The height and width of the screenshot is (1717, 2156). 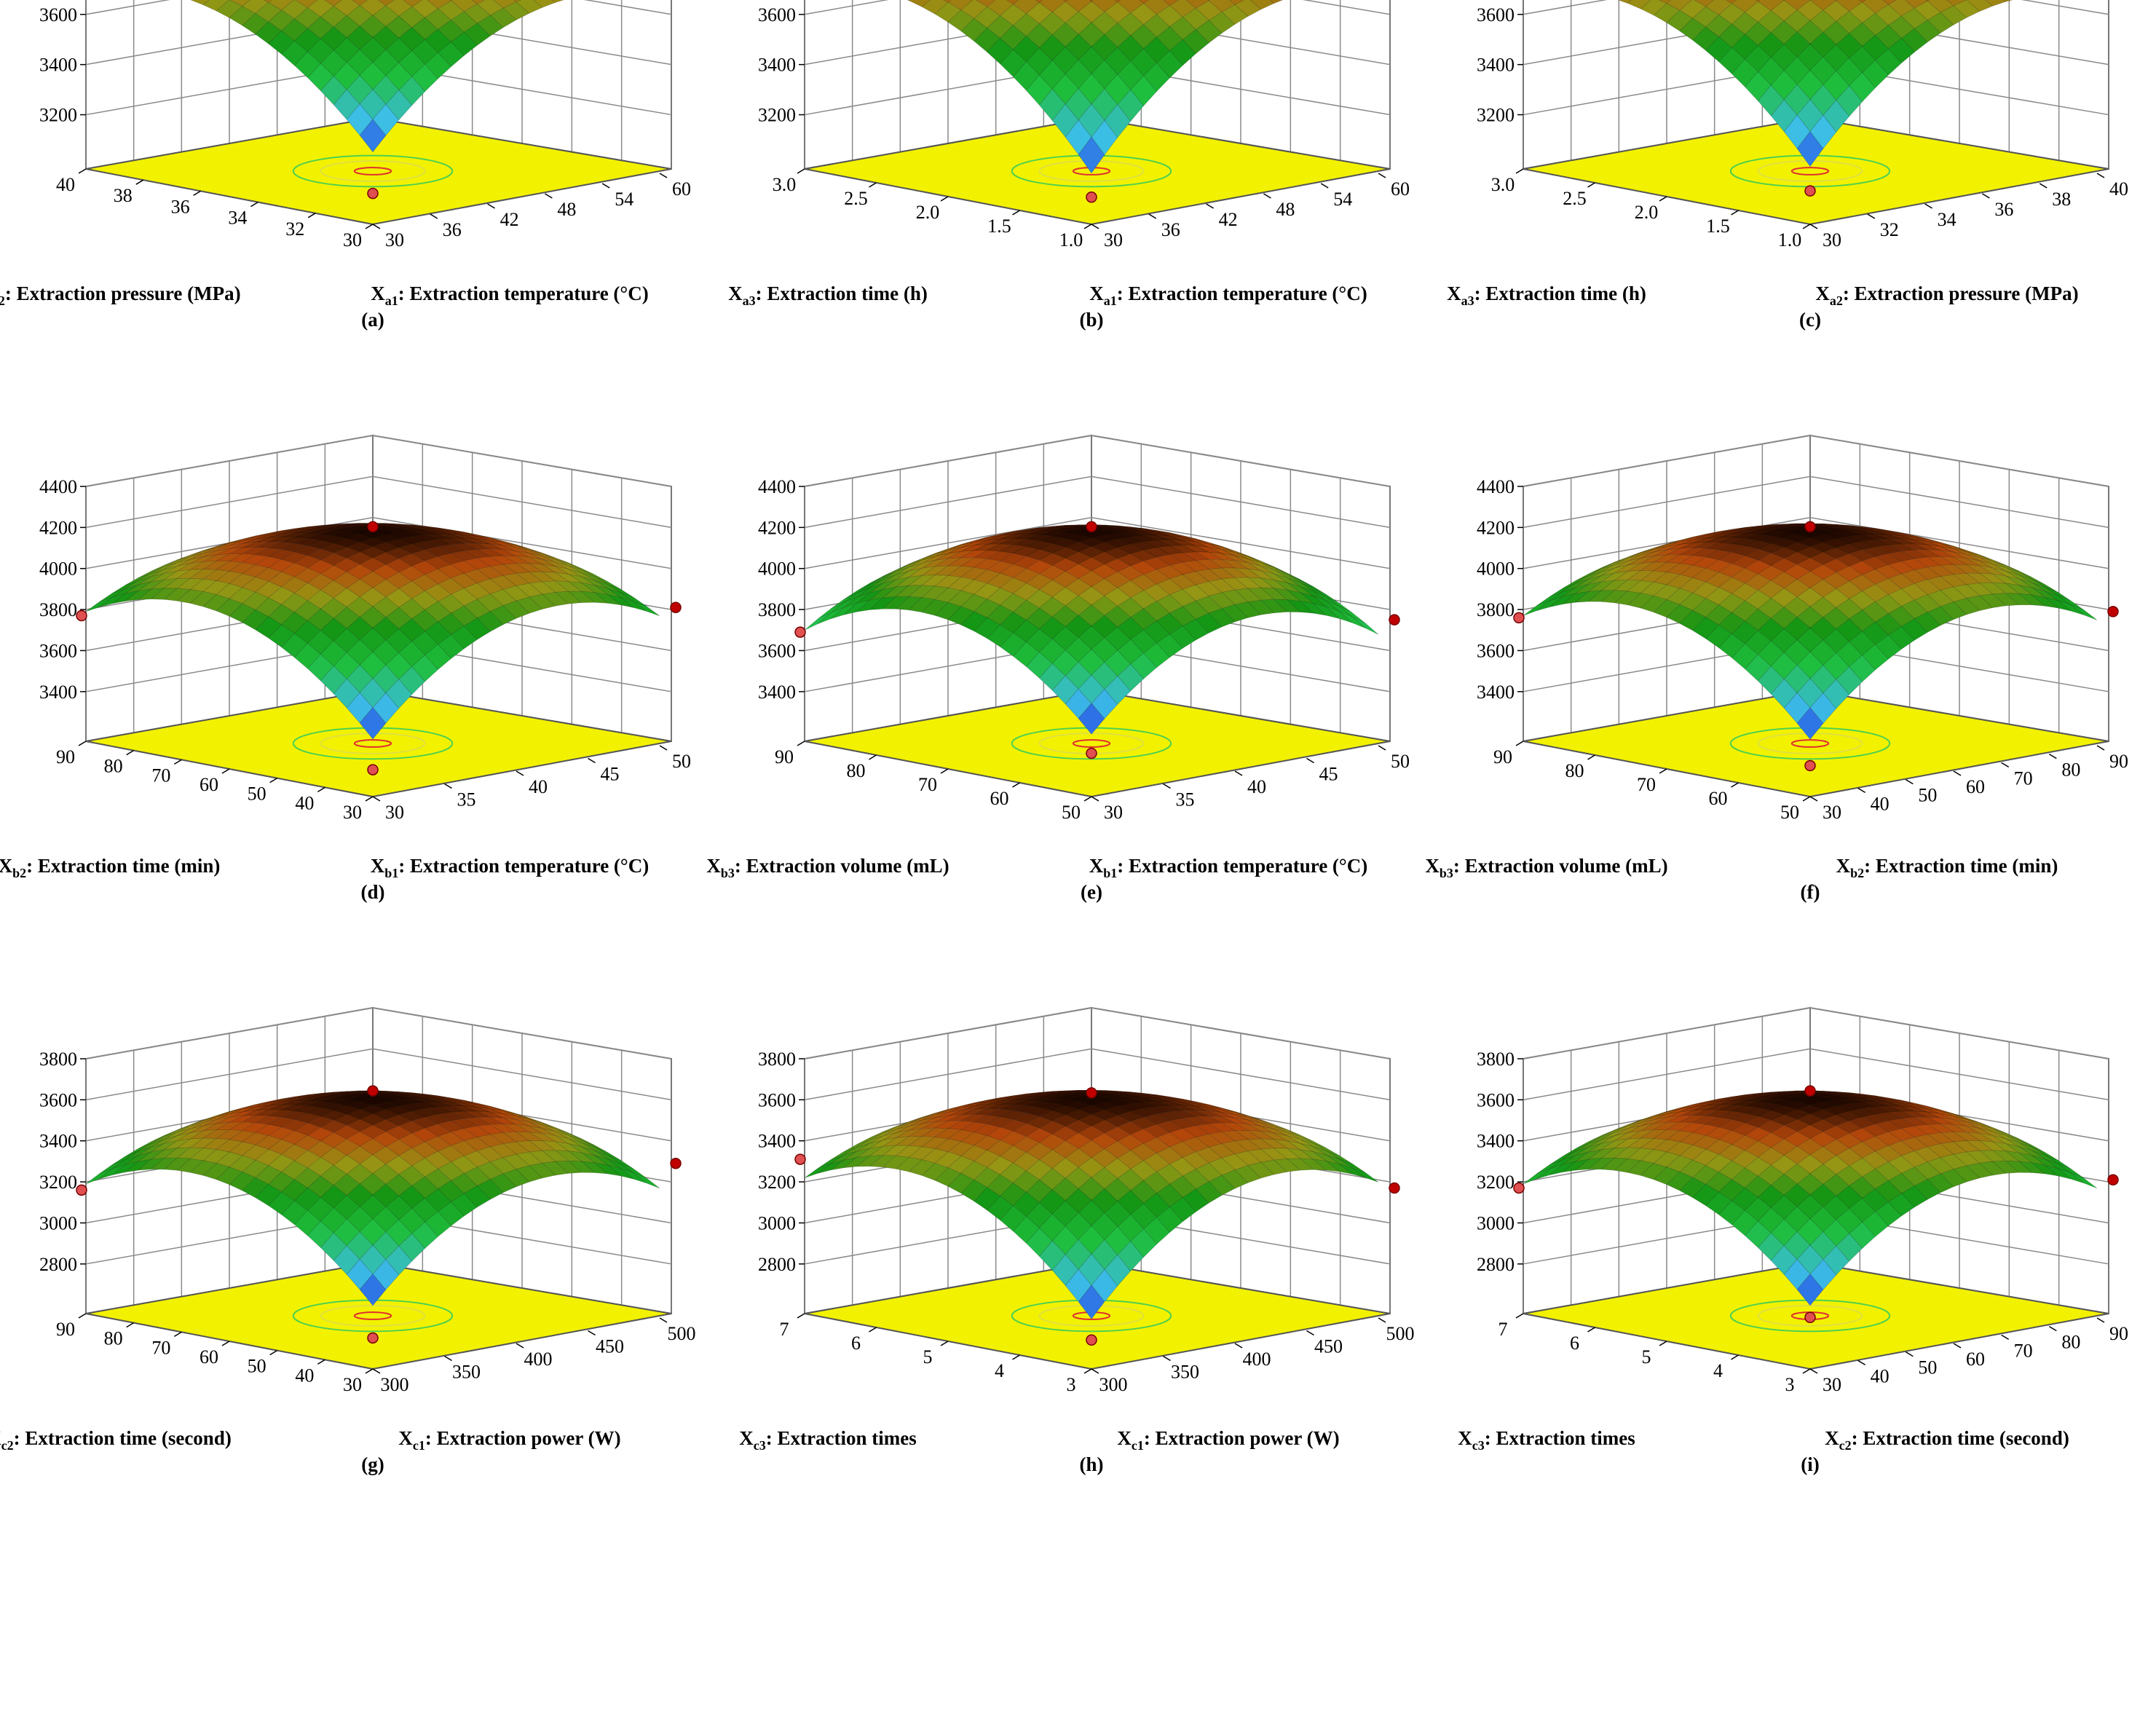 I want to click on x-tick-label: 38, so click(x=2061, y=199).